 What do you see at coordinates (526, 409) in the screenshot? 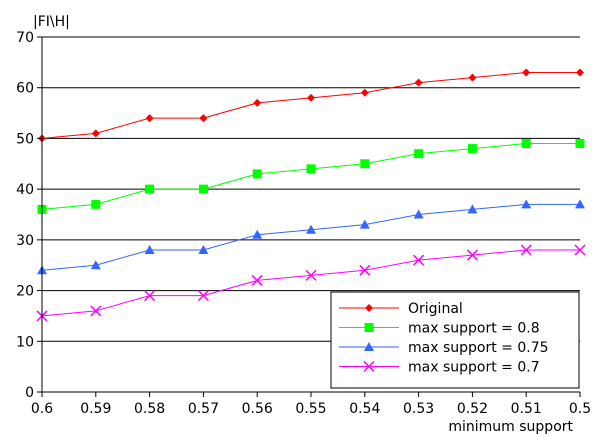
I see `x-tick-label: 0.51` at bounding box center [526, 409].